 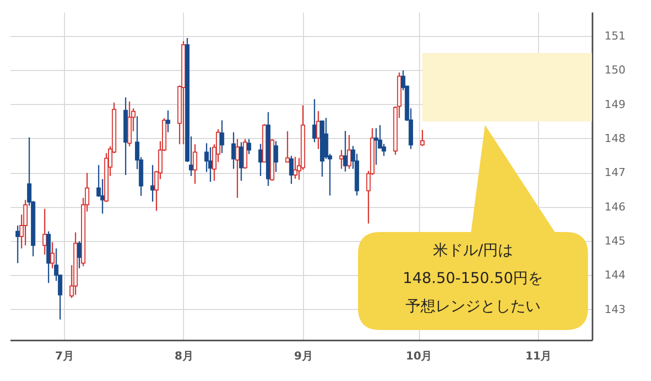 I want to click on y-tick-label: 143, so click(x=615, y=309).